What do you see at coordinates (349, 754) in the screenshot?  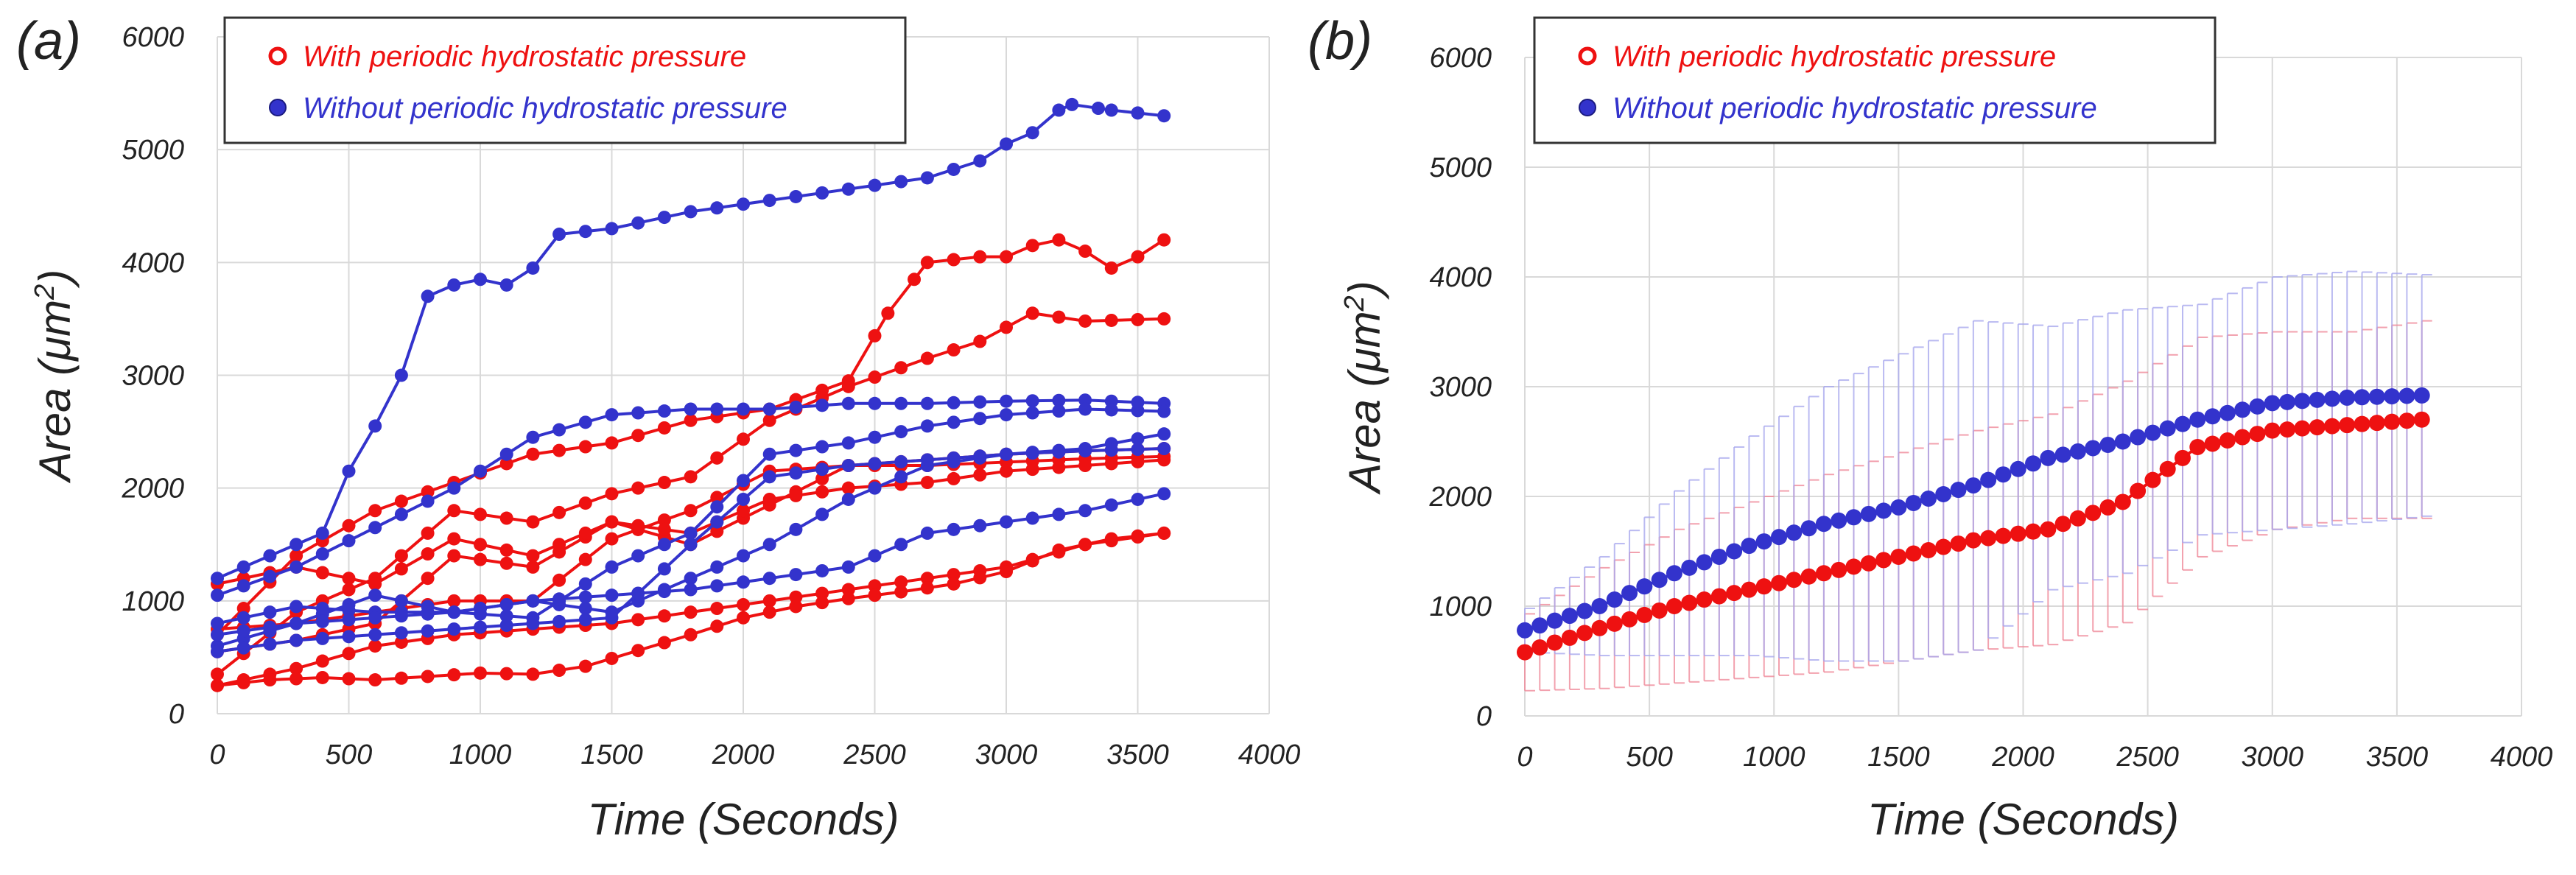 I see `x-tick-label: 500` at bounding box center [349, 754].